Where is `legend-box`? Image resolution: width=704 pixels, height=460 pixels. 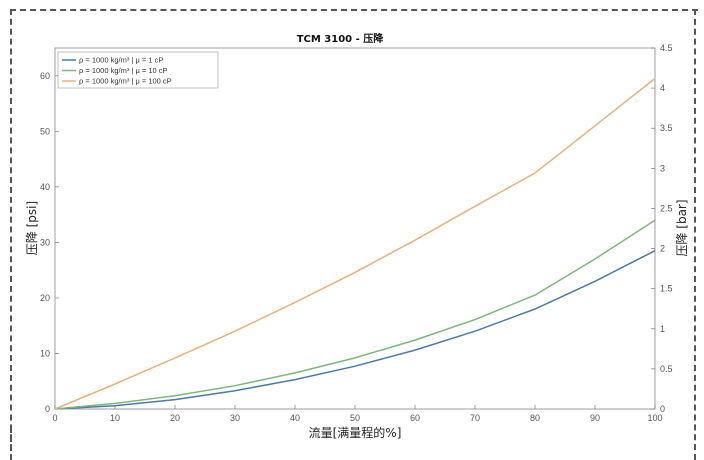
legend-box is located at coordinates (138, 70).